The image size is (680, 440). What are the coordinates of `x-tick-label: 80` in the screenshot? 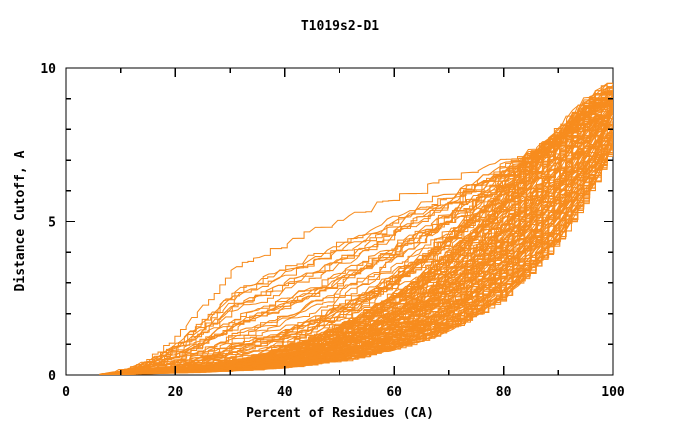 It's located at (504, 392).